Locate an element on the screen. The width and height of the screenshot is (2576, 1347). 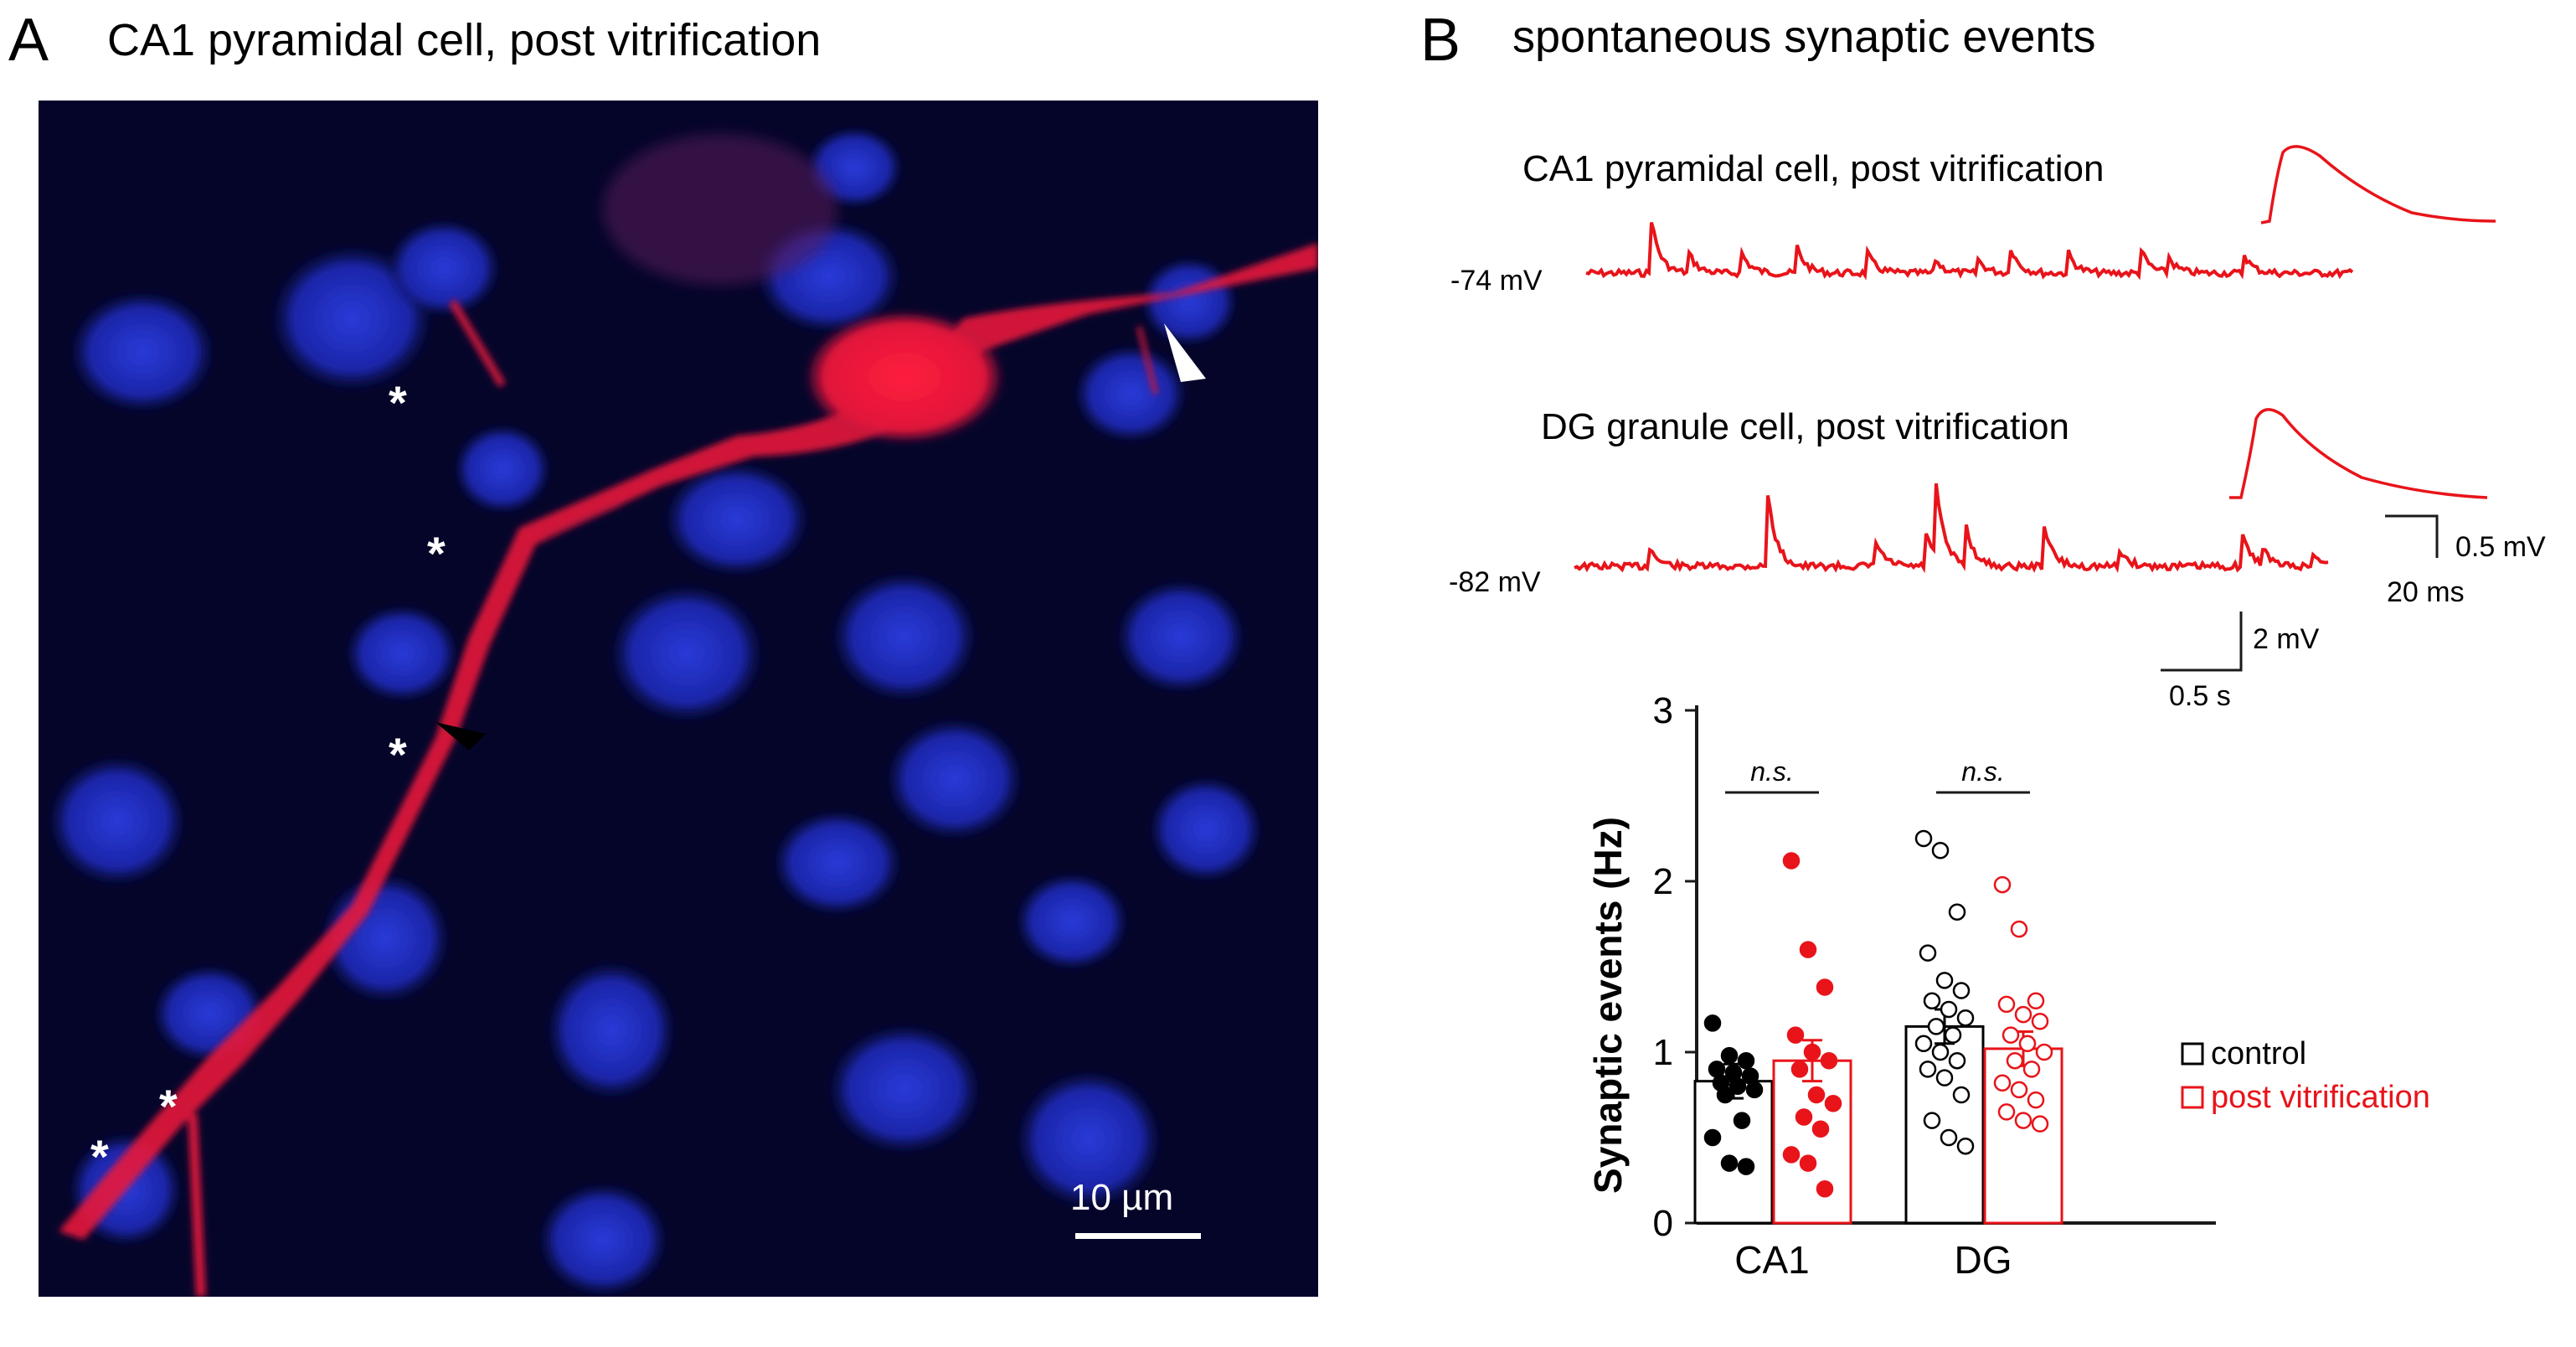
trace-scale-v: 2 mV is located at coordinates (2286, 639).